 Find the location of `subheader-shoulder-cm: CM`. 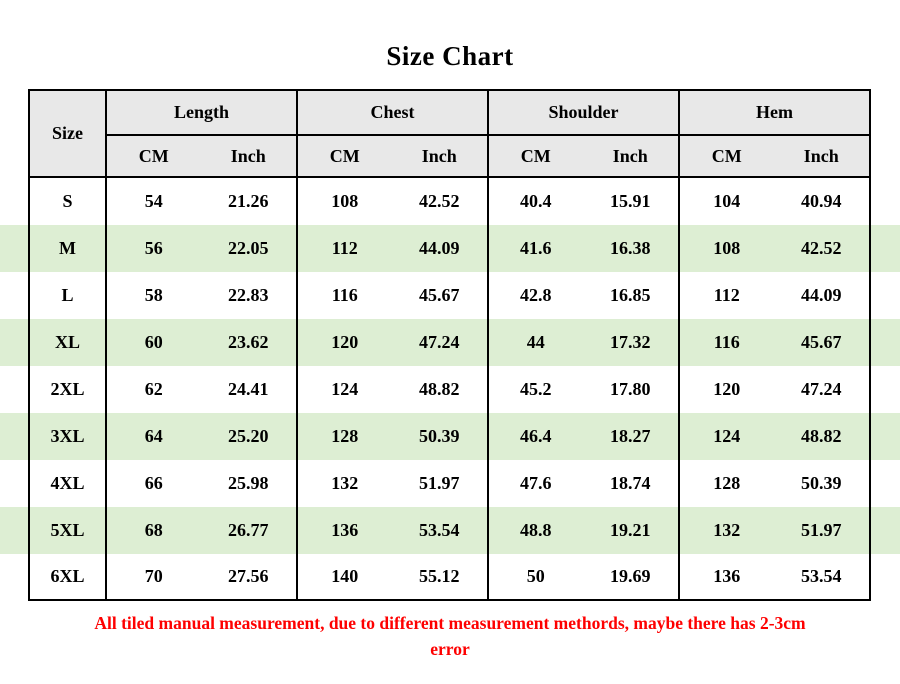

subheader-shoulder-cm: CM is located at coordinates (535, 155).